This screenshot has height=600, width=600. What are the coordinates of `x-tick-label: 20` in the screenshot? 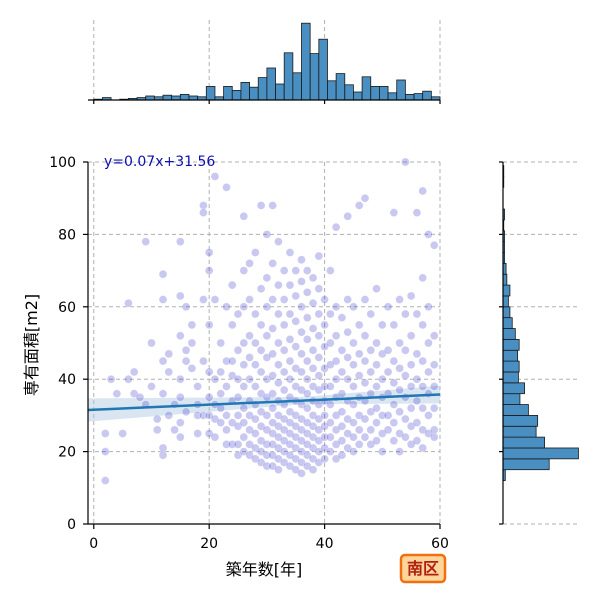 It's located at (209, 544).